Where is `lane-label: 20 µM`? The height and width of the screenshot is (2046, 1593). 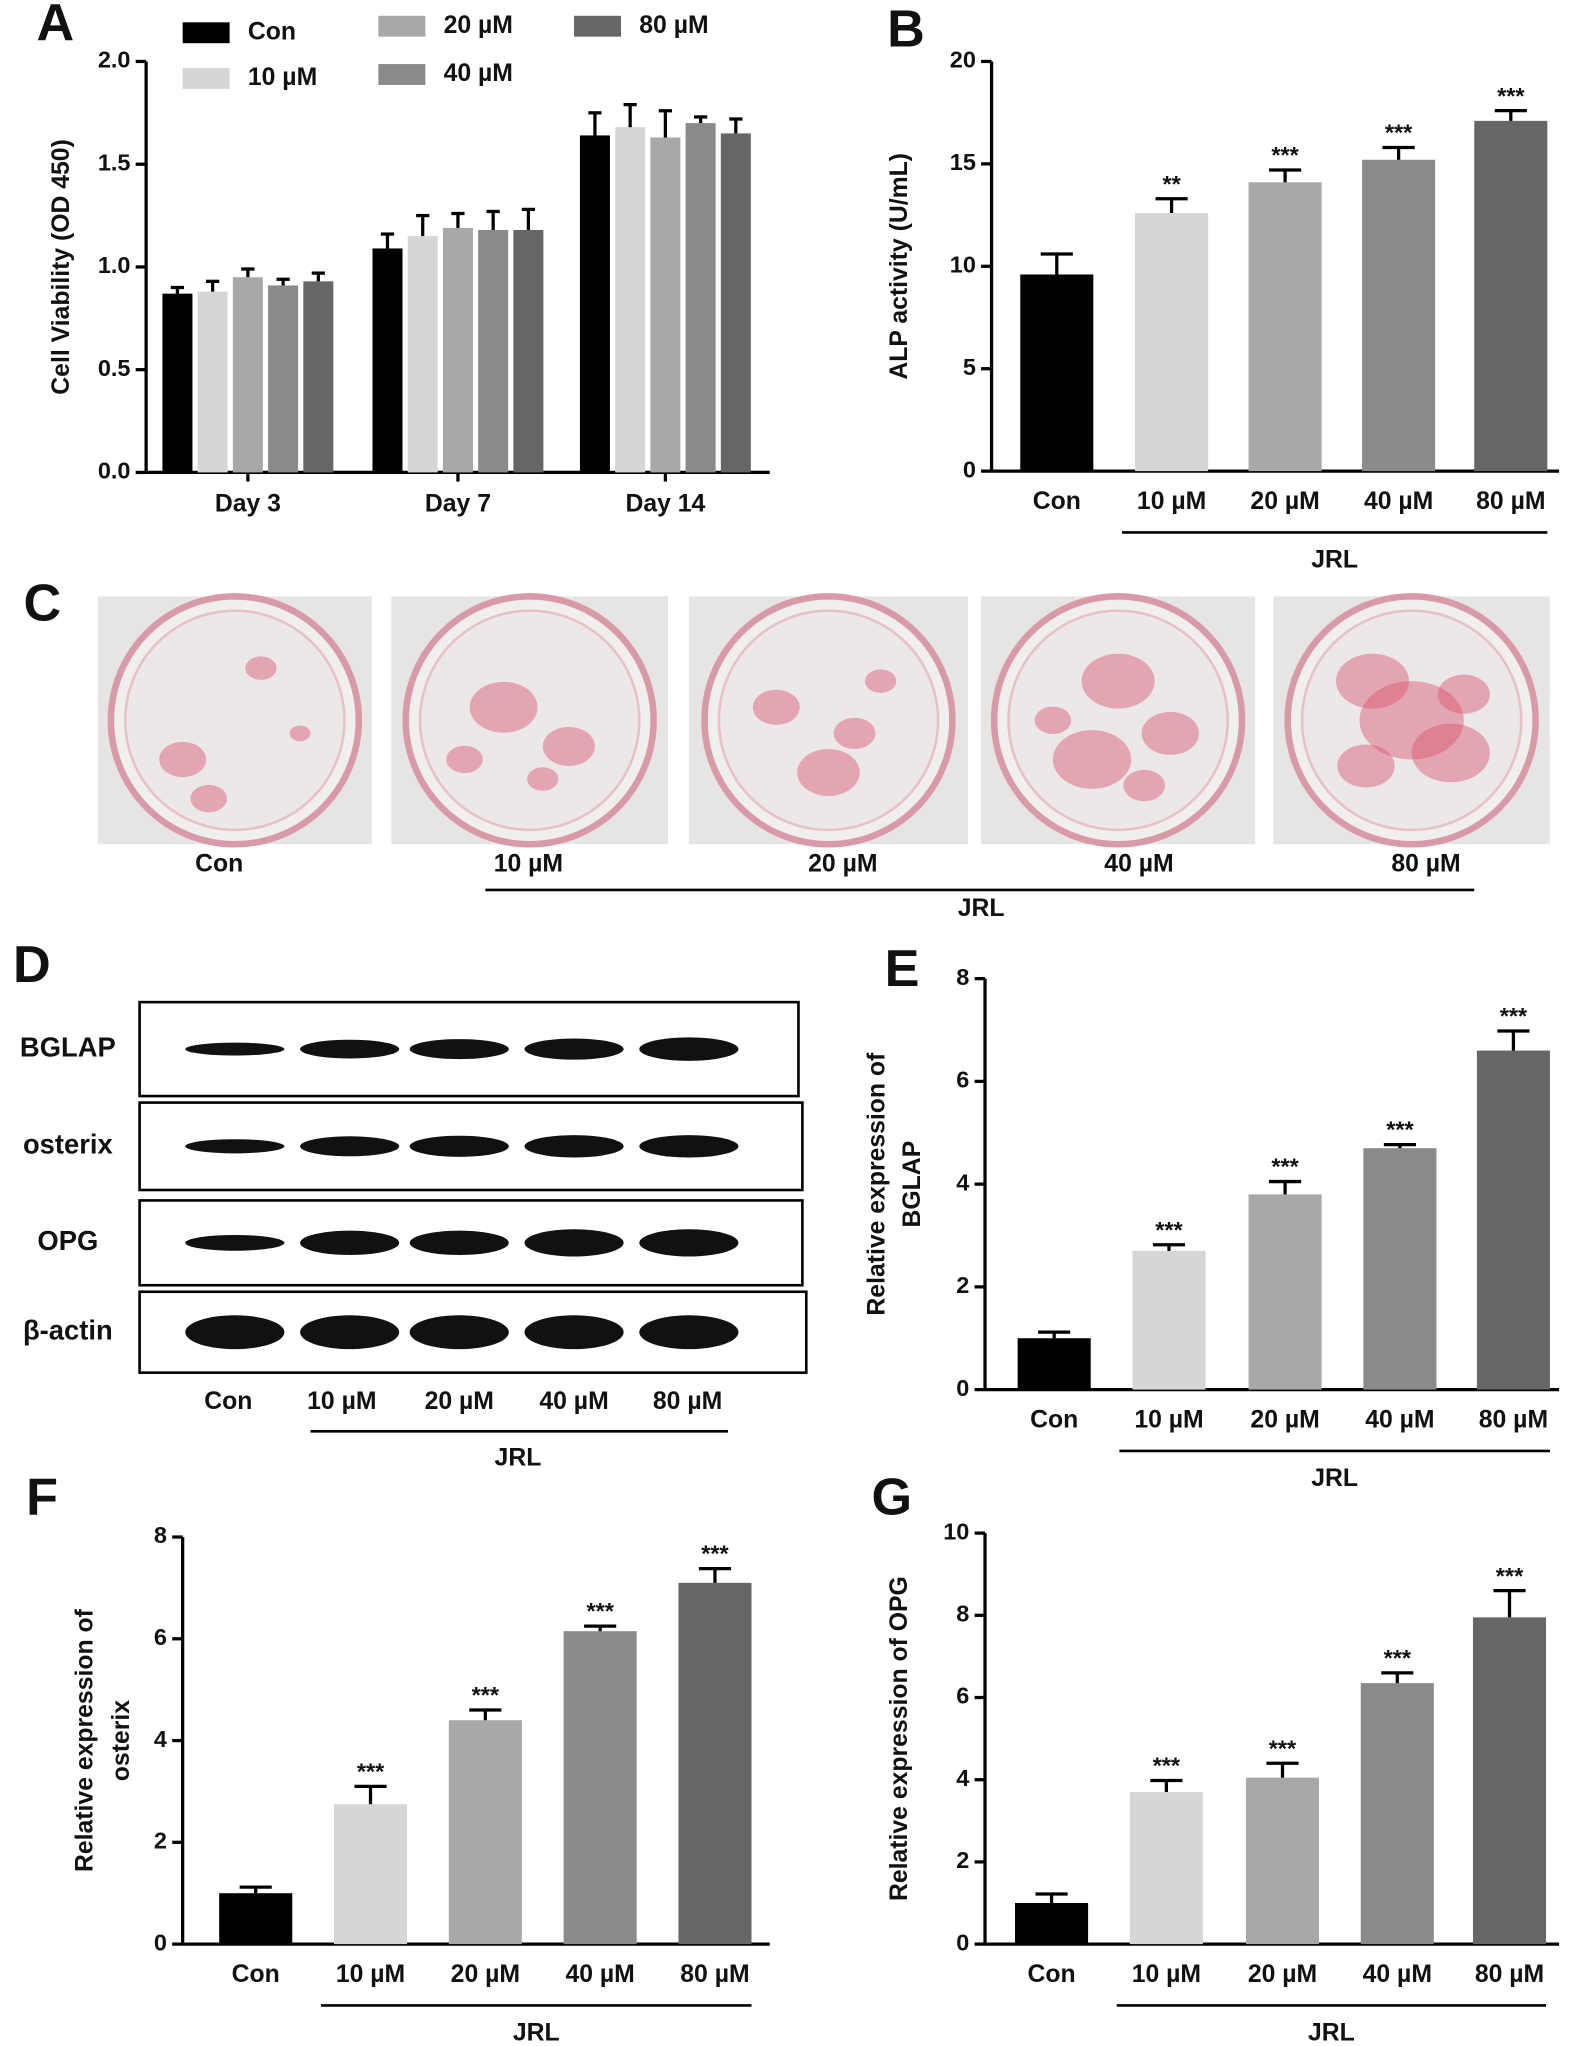 lane-label: 20 µM is located at coordinates (459, 1401).